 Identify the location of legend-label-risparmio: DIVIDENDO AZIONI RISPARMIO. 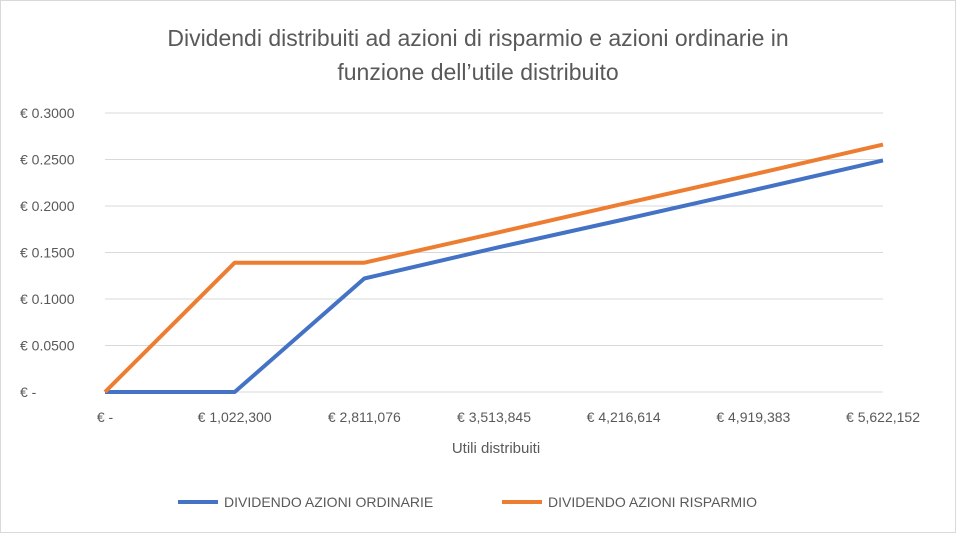
(652, 502).